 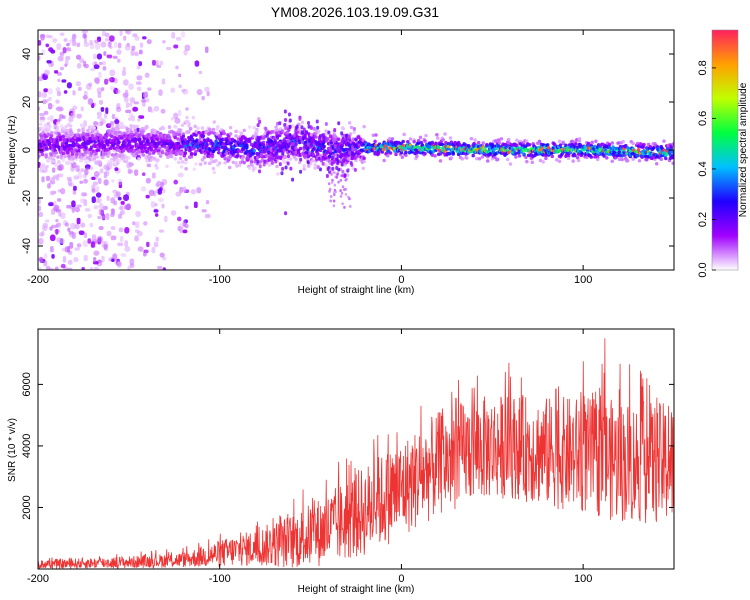 What do you see at coordinates (27, 54) in the screenshot?
I see `spectrogram-y-tick-label: 40` at bounding box center [27, 54].